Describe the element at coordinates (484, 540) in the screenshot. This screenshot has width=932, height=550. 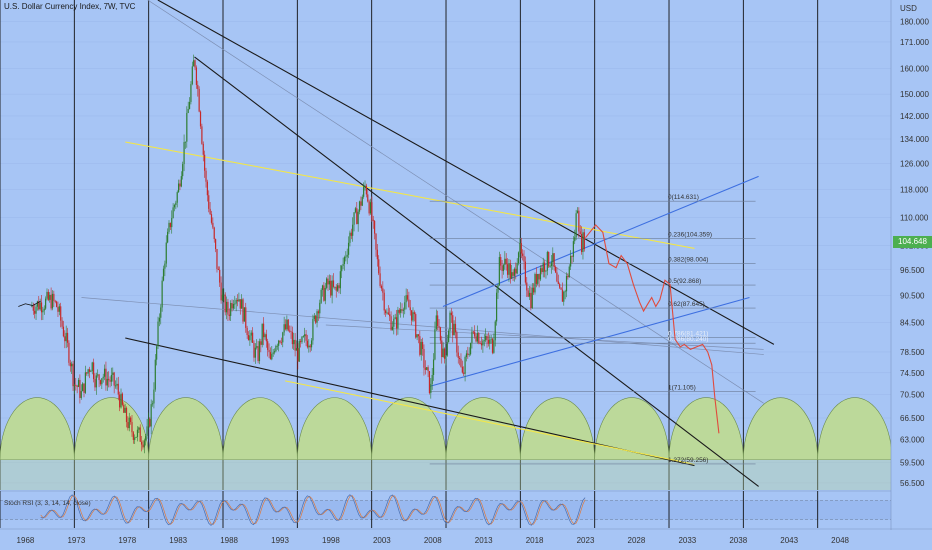
I see `time-tick-label: 2013` at that location.